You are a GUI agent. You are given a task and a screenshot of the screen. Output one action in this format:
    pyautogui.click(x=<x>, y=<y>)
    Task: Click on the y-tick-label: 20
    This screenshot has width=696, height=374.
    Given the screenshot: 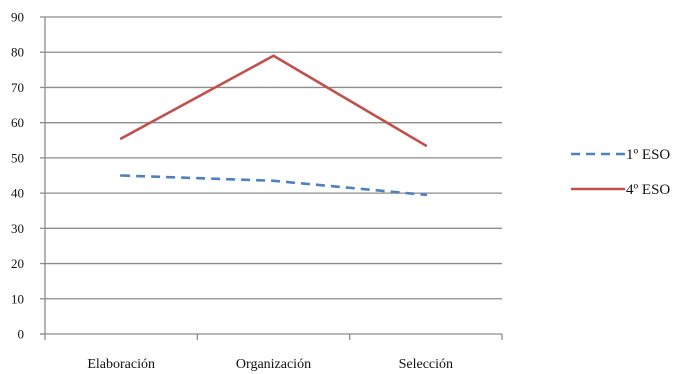 What is the action you would take?
    pyautogui.click(x=17, y=263)
    